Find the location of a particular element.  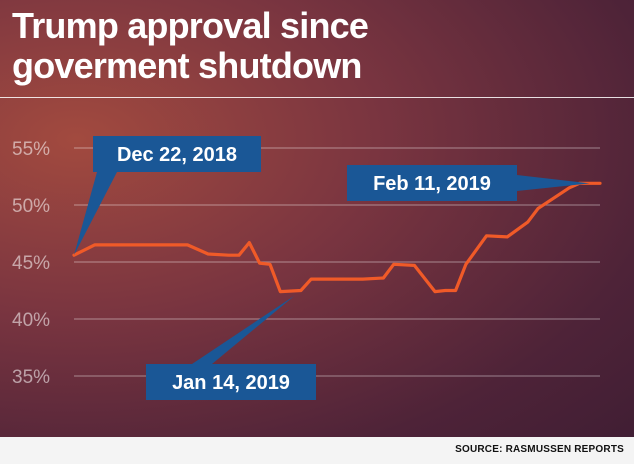

chart-title: Trump approval since goverment shutdown is located at coordinates (190, 45).